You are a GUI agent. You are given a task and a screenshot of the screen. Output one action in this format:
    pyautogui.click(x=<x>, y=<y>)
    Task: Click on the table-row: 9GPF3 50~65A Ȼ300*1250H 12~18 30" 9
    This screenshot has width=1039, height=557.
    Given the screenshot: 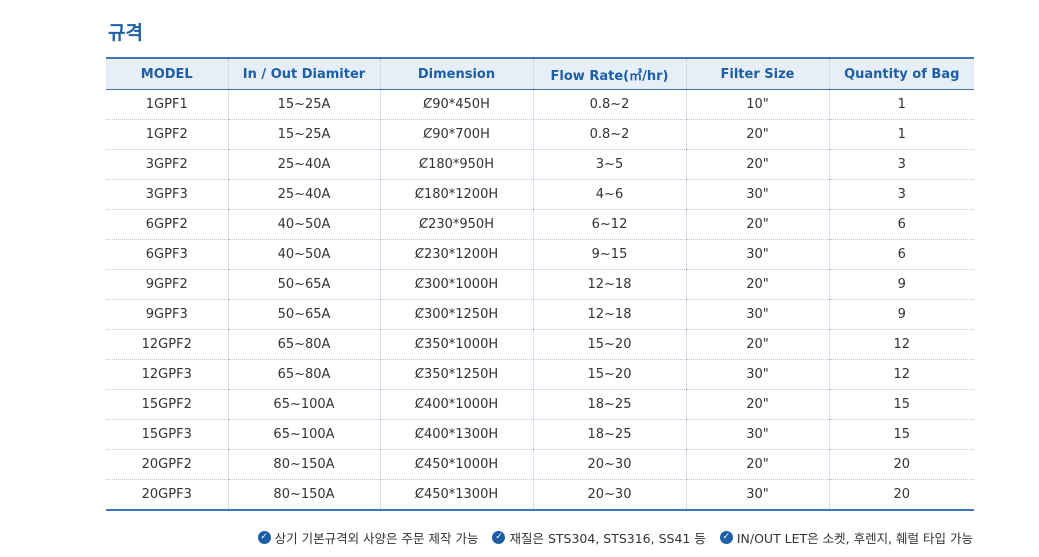 What is the action you would take?
    pyautogui.click(x=540, y=314)
    